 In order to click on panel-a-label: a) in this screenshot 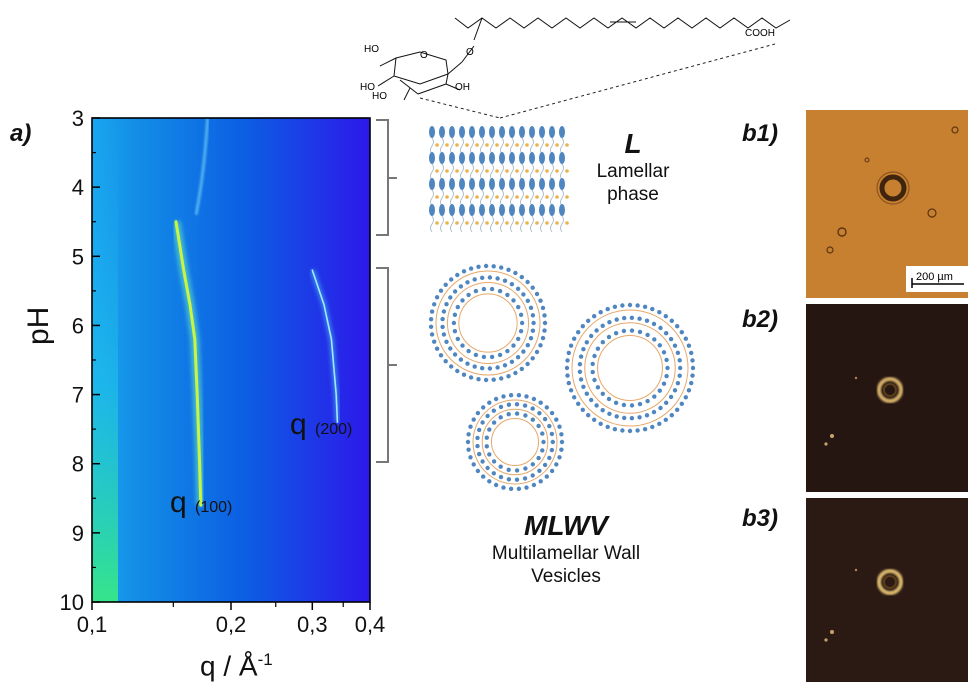, I will do `click(21, 133)`.